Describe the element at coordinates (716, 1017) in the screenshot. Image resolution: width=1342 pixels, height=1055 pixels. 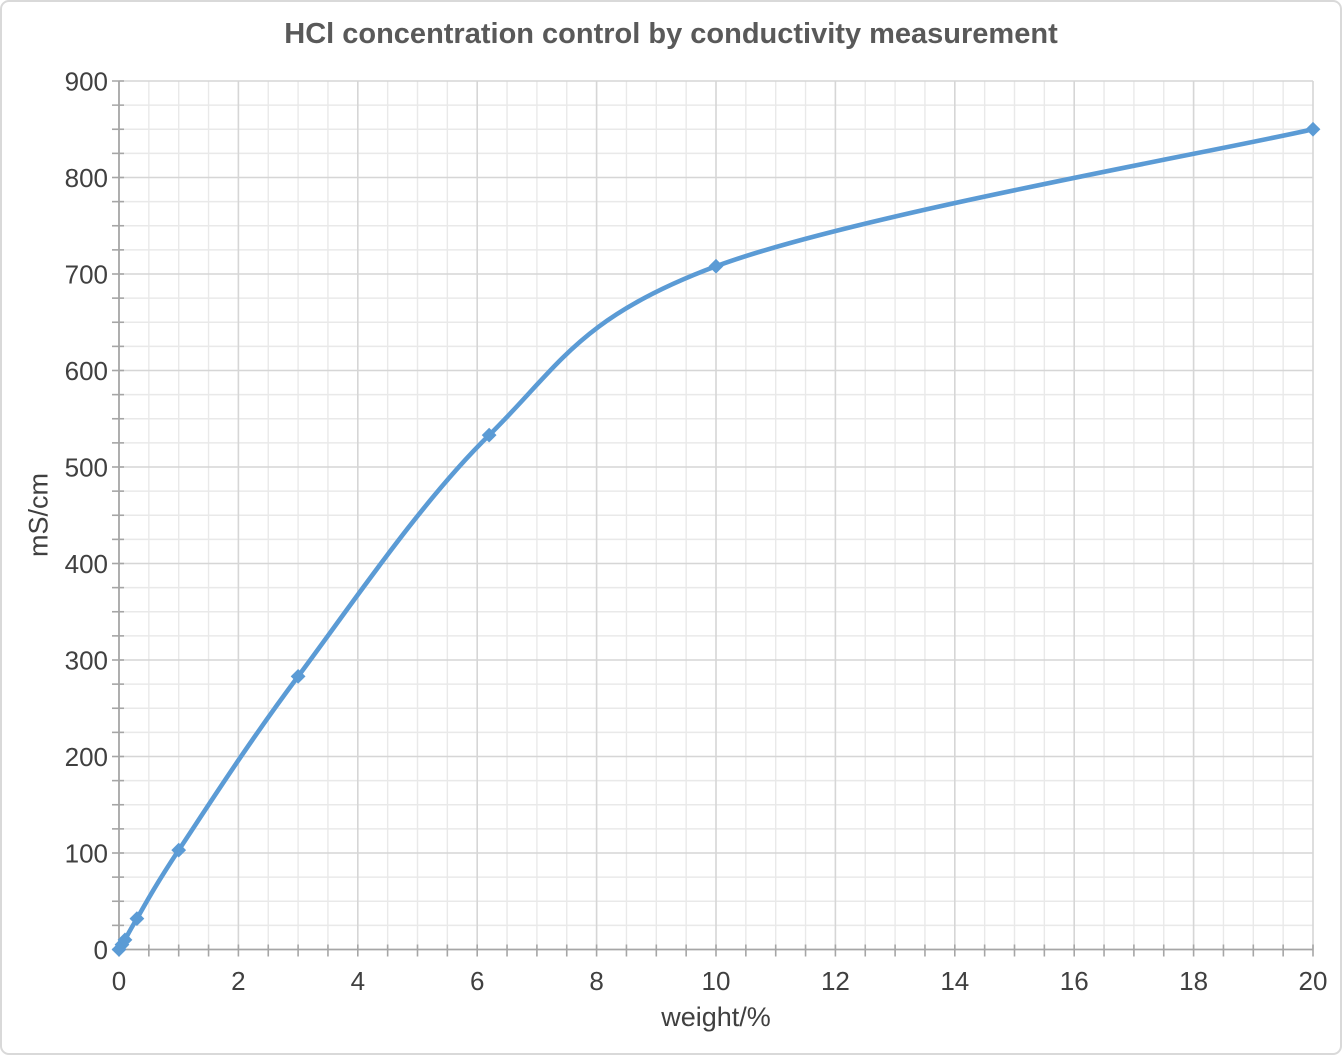
I see `x-axis-title: weight/%` at that location.